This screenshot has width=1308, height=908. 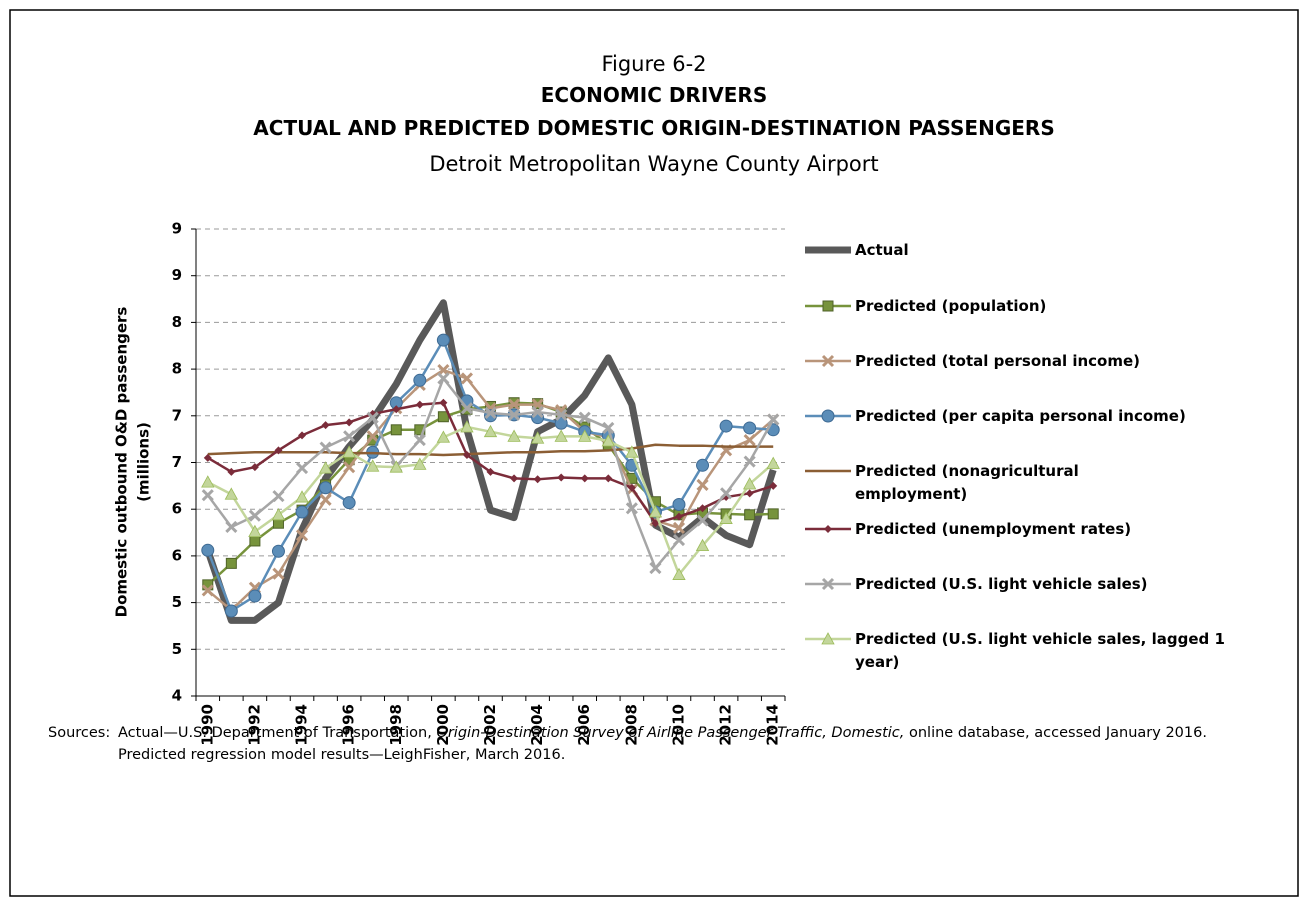 What do you see at coordinates (654, 64) in the screenshot?
I see `chart-title: Figure 6-2` at bounding box center [654, 64].